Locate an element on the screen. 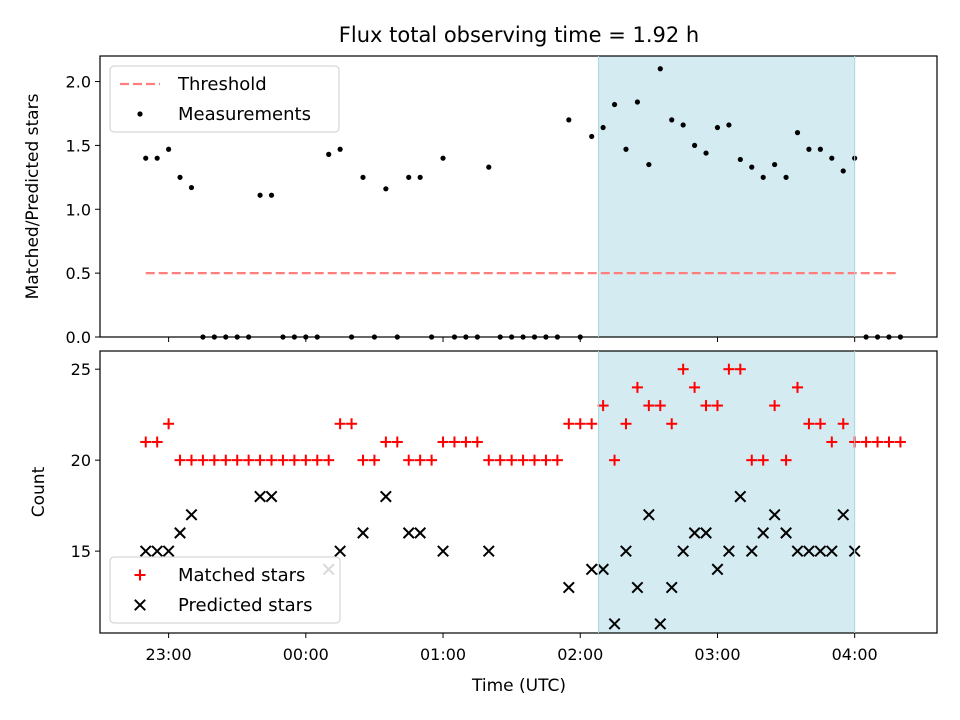 This screenshot has height=720, width=960. y-tick-label: 25 is located at coordinates (81, 369).